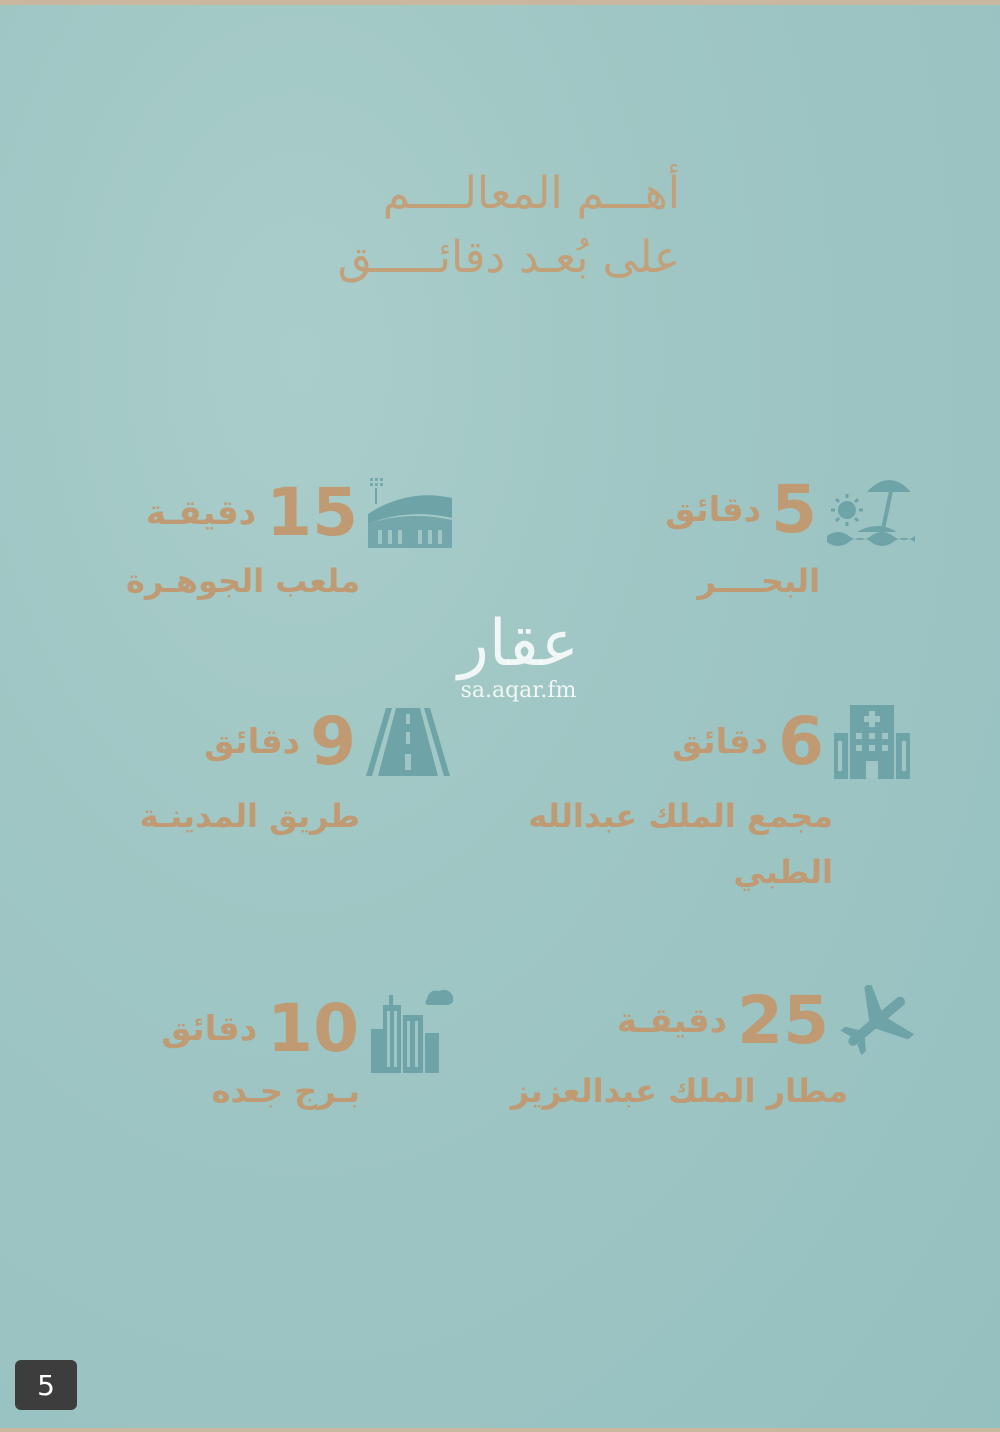 Image resolution: width=1000 pixels, height=1432 pixels. What do you see at coordinates (408, 742) in the screenshot?
I see `road-icon` at bounding box center [408, 742].